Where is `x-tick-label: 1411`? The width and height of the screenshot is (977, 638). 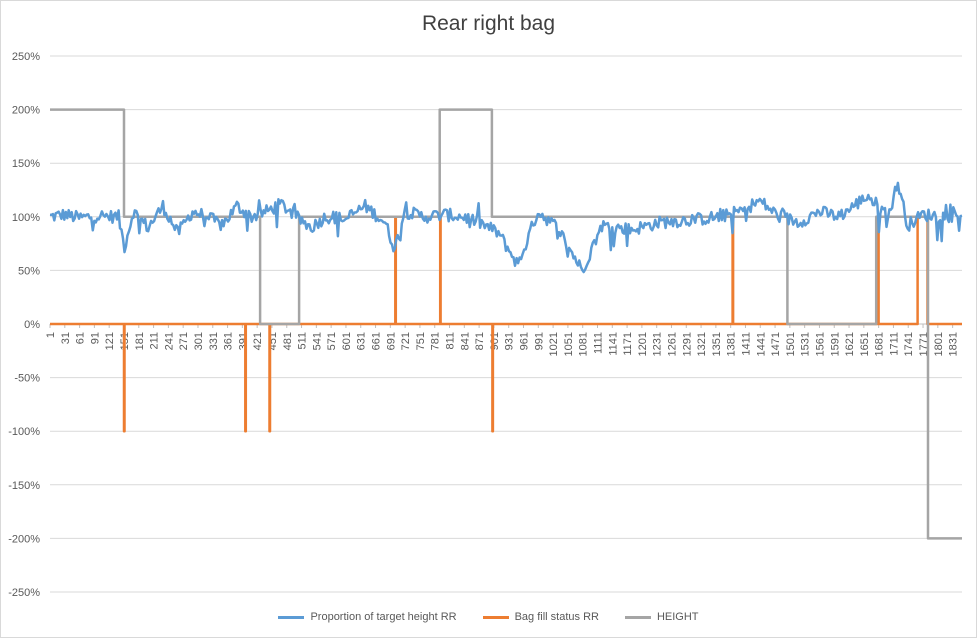 x-tick-label: 1411 is located at coordinates (746, 344).